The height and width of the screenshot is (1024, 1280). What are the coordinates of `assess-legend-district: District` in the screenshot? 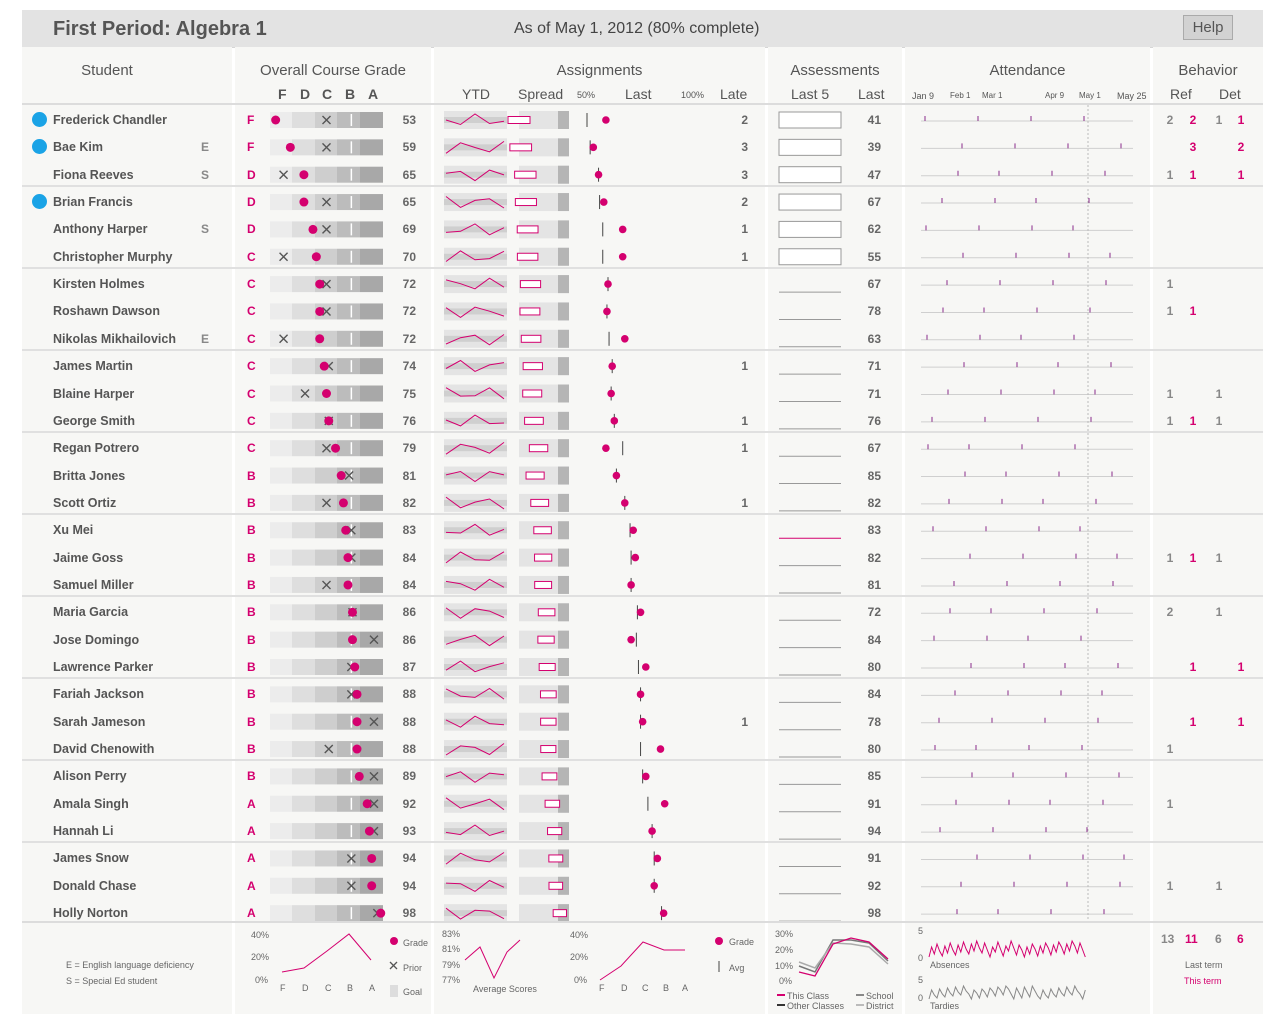 It's located at (880, 1006).